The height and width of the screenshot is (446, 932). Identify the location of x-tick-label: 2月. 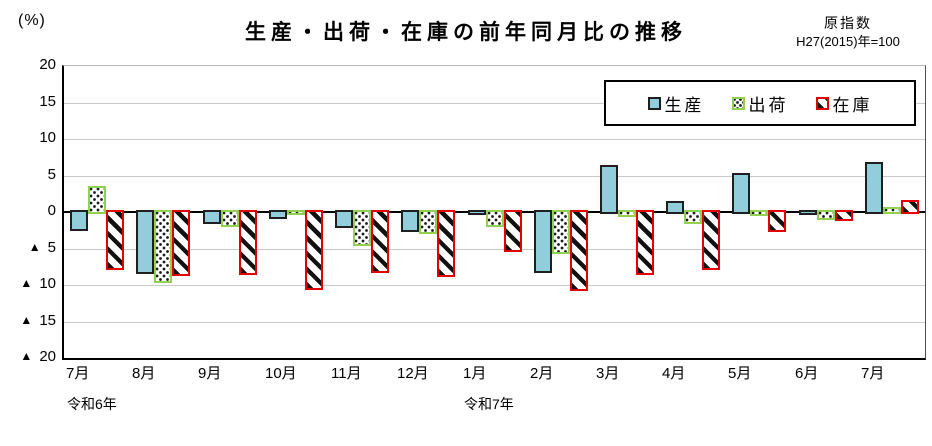
(542, 373).